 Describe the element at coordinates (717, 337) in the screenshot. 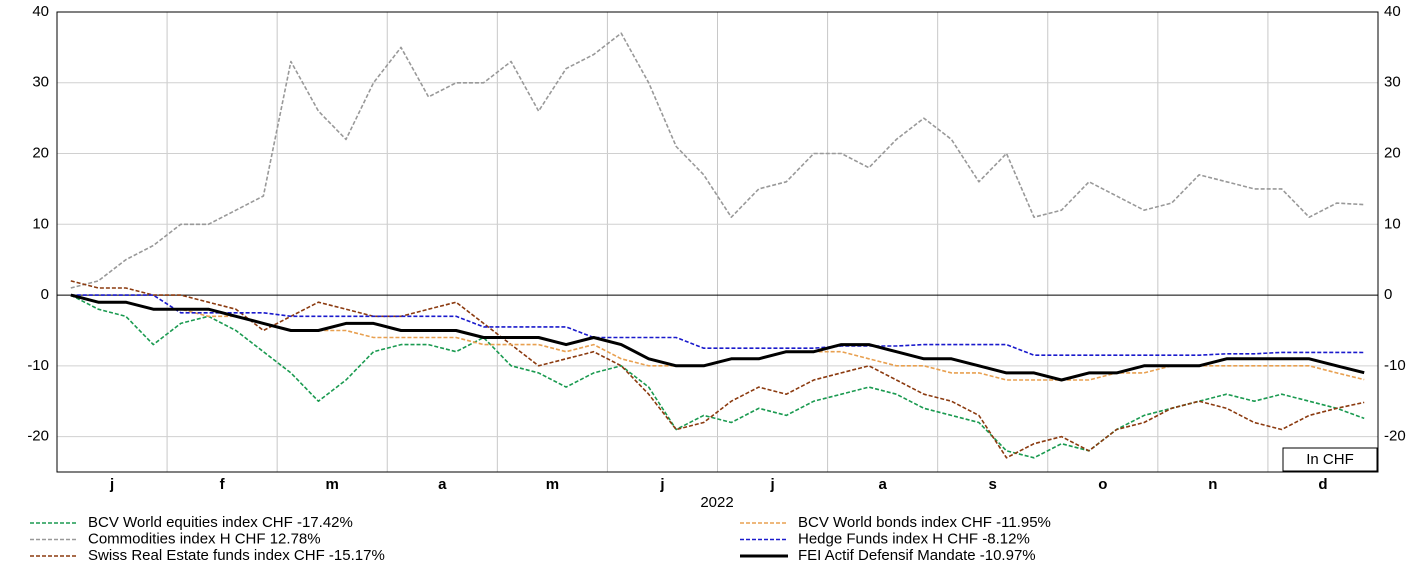

I see `series-line` at that location.